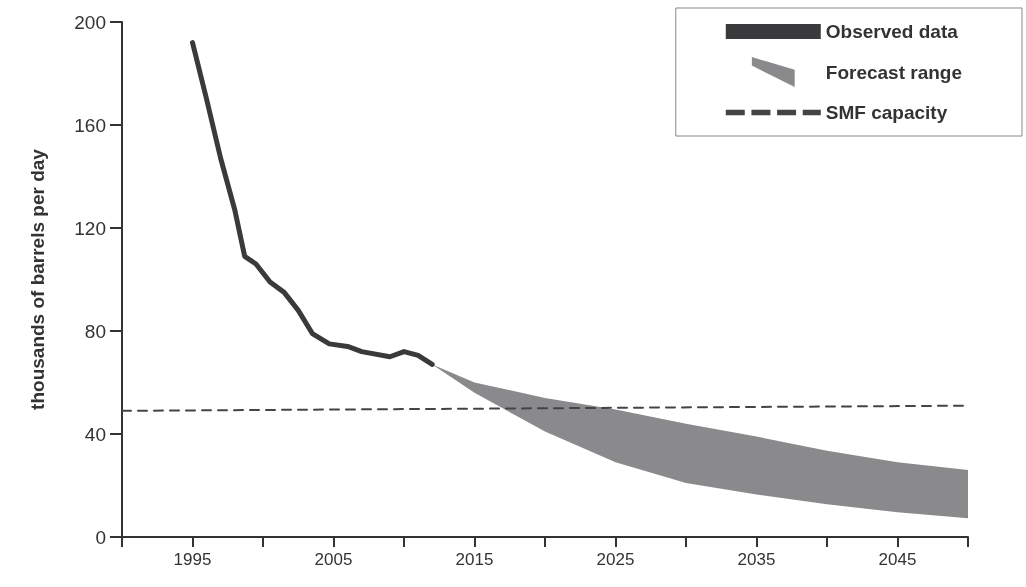  What do you see at coordinates (892, 31) in the screenshot?
I see `legend-label: Observed data` at bounding box center [892, 31].